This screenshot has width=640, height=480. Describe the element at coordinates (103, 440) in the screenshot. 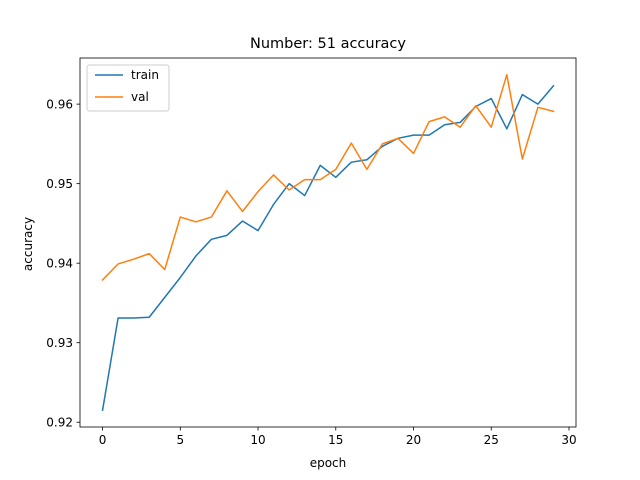

I see `x-tick-label: 0` at that location.